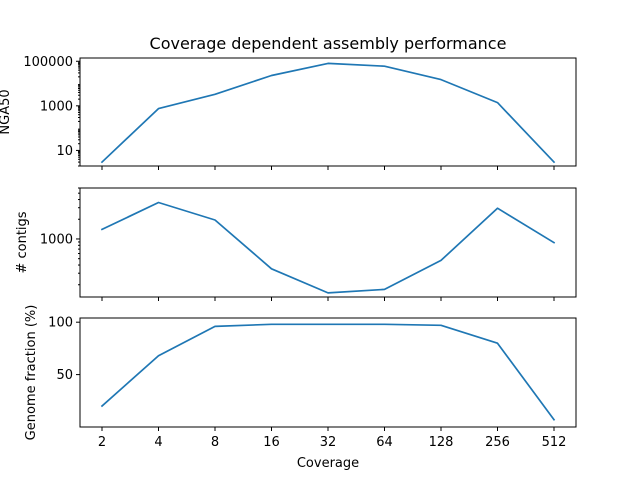 Image resolution: width=640 pixels, height=480 pixels. I want to click on y-axis-label: Genome fraction (%), so click(31, 373).